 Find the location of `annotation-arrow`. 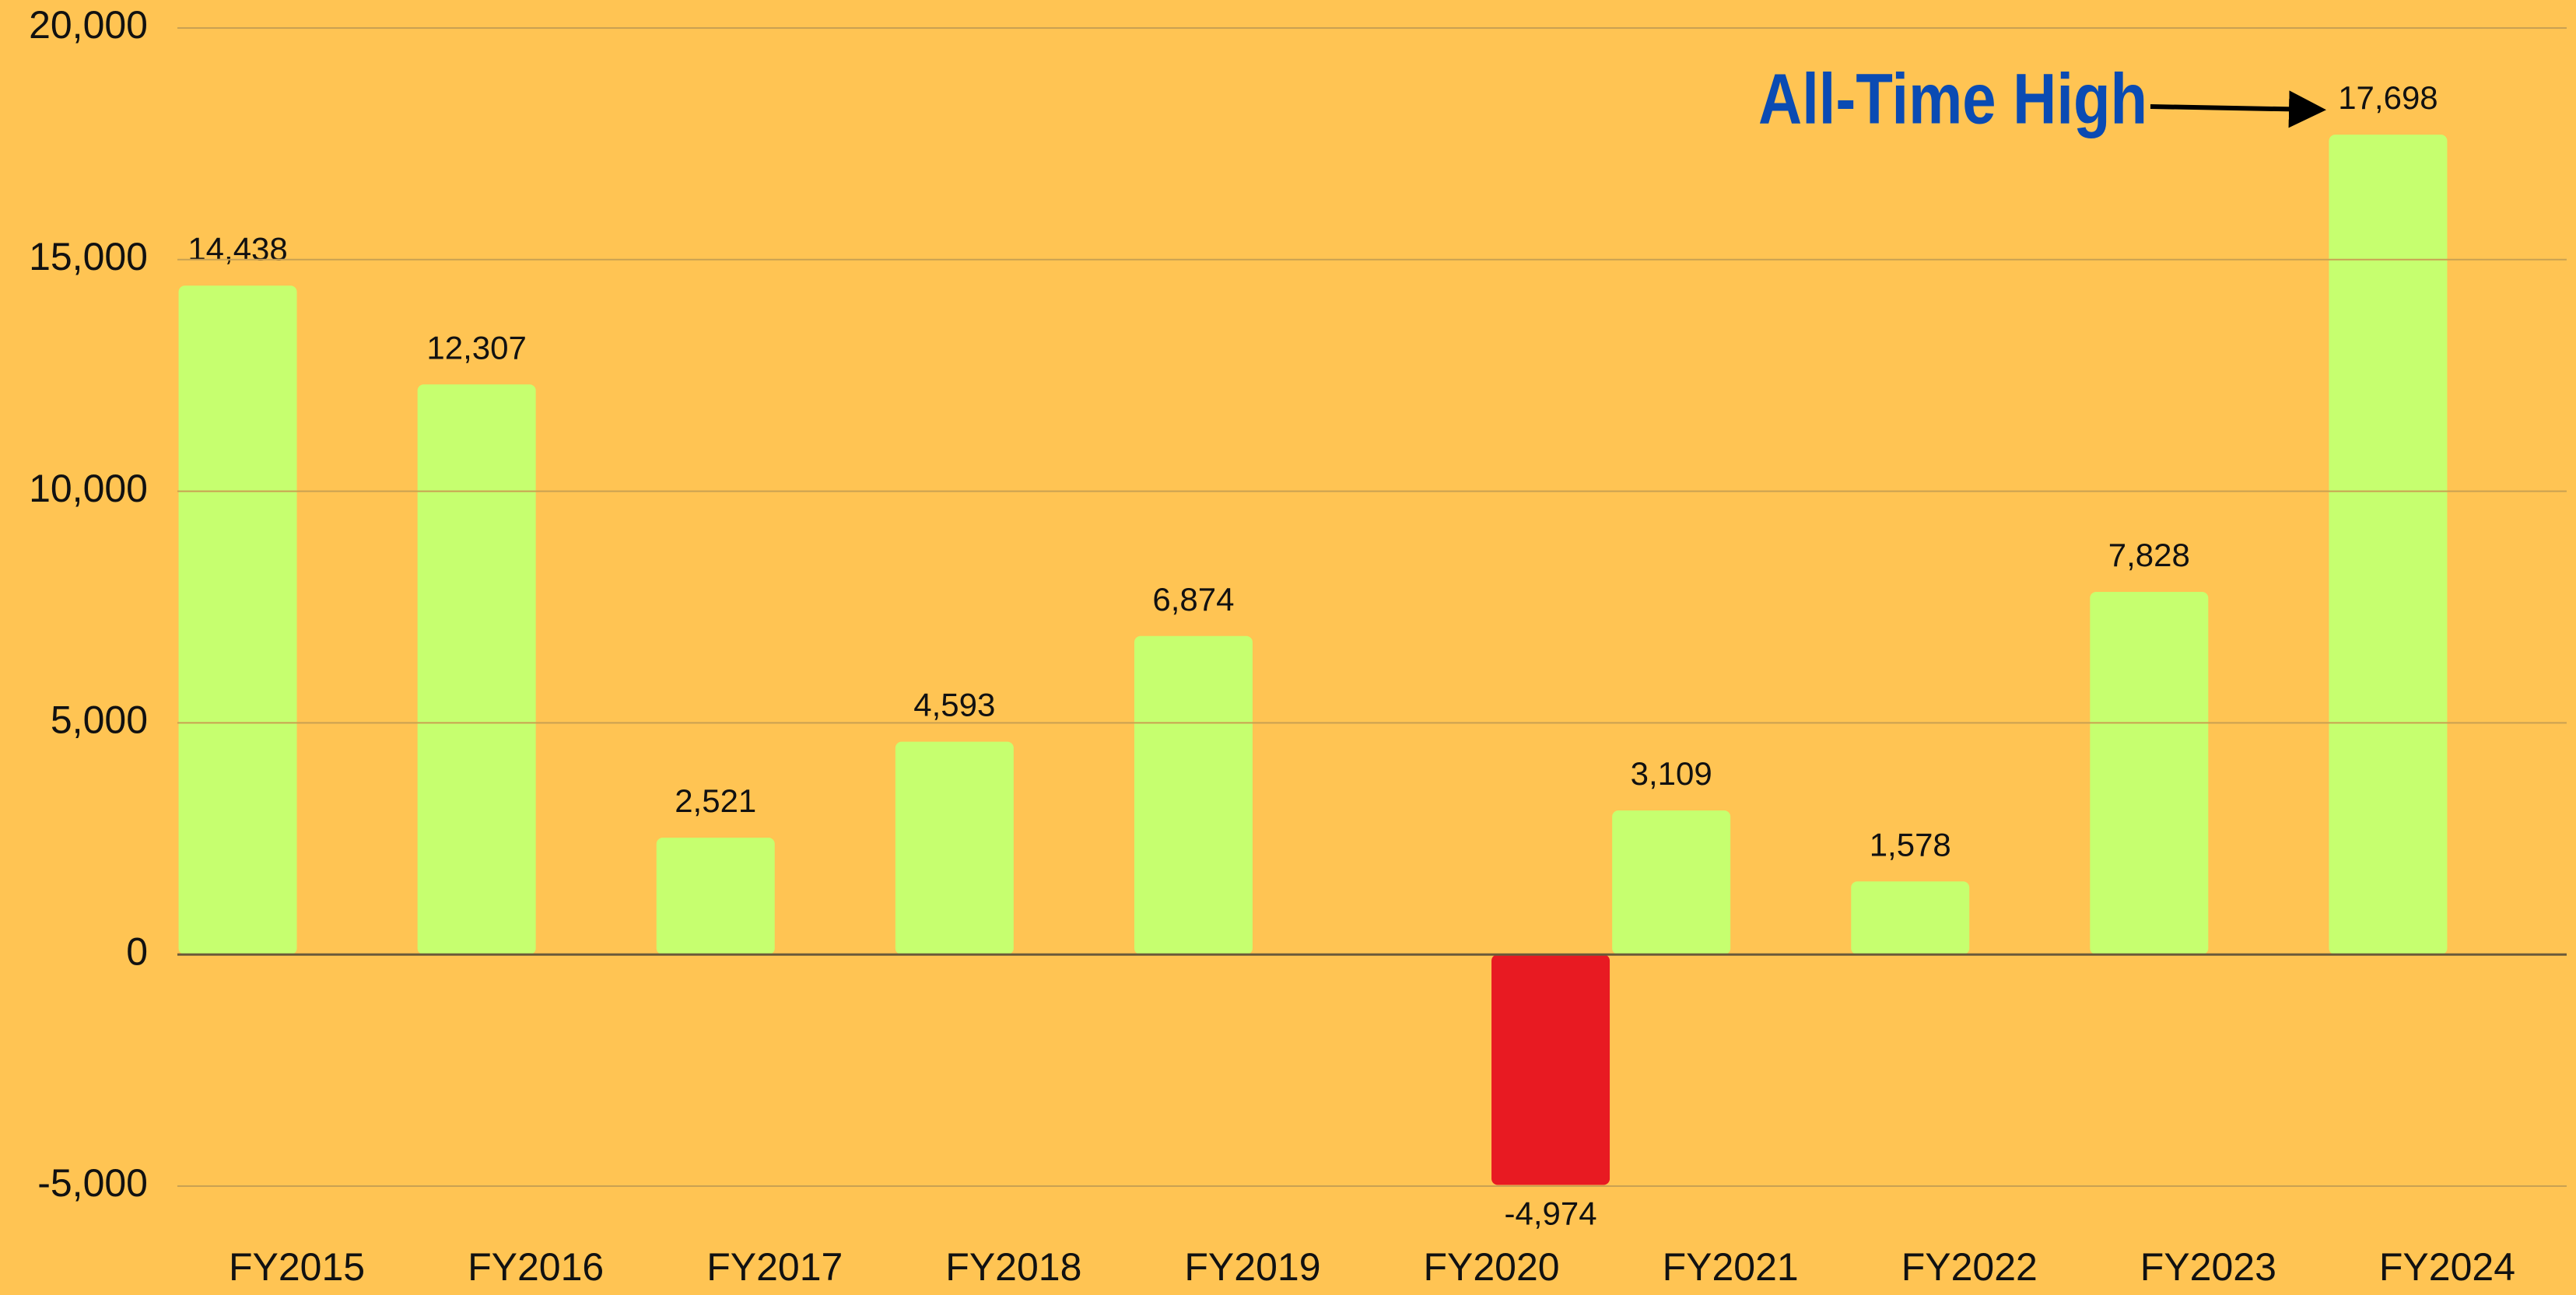

annotation-arrow is located at coordinates (2238, 109).